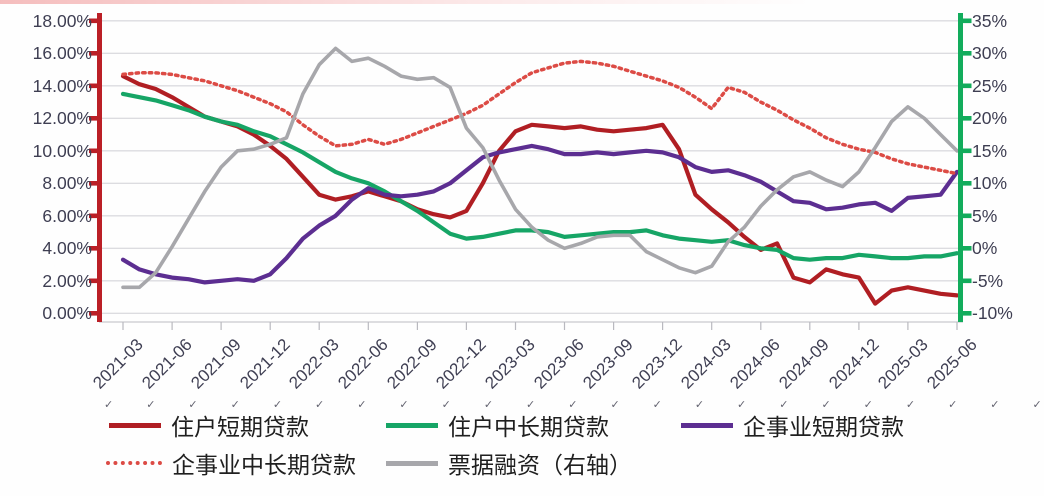 This screenshot has height=496, width=1044. I want to click on right-axis-tick-label: 0%, so click(985, 248).